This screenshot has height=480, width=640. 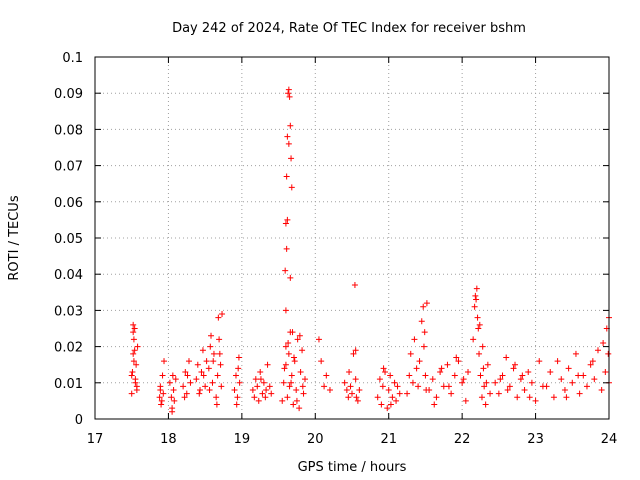 What do you see at coordinates (68, 384) in the screenshot?
I see `y-tick-label: 0.01` at bounding box center [68, 384].